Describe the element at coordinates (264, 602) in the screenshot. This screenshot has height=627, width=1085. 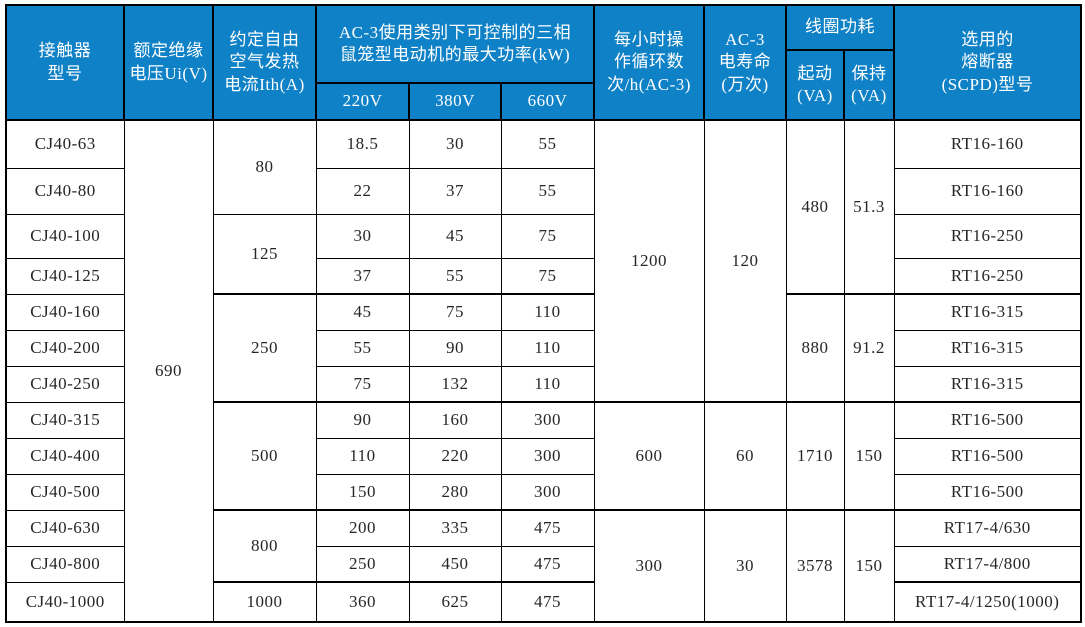
I see `cell-ith-group: 1000` at that location.